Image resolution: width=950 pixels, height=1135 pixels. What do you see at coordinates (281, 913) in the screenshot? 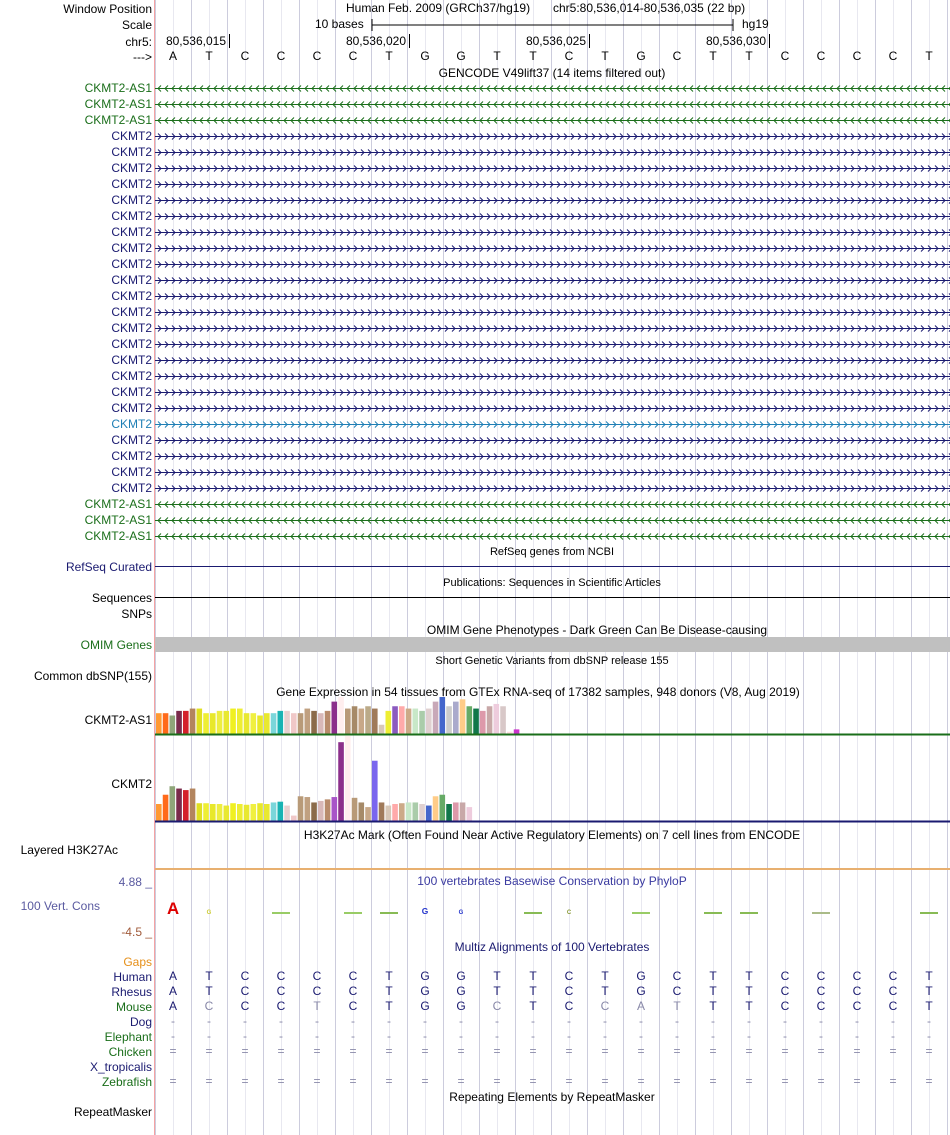
I see `conservation-bar` at bounding box center [281, 913].